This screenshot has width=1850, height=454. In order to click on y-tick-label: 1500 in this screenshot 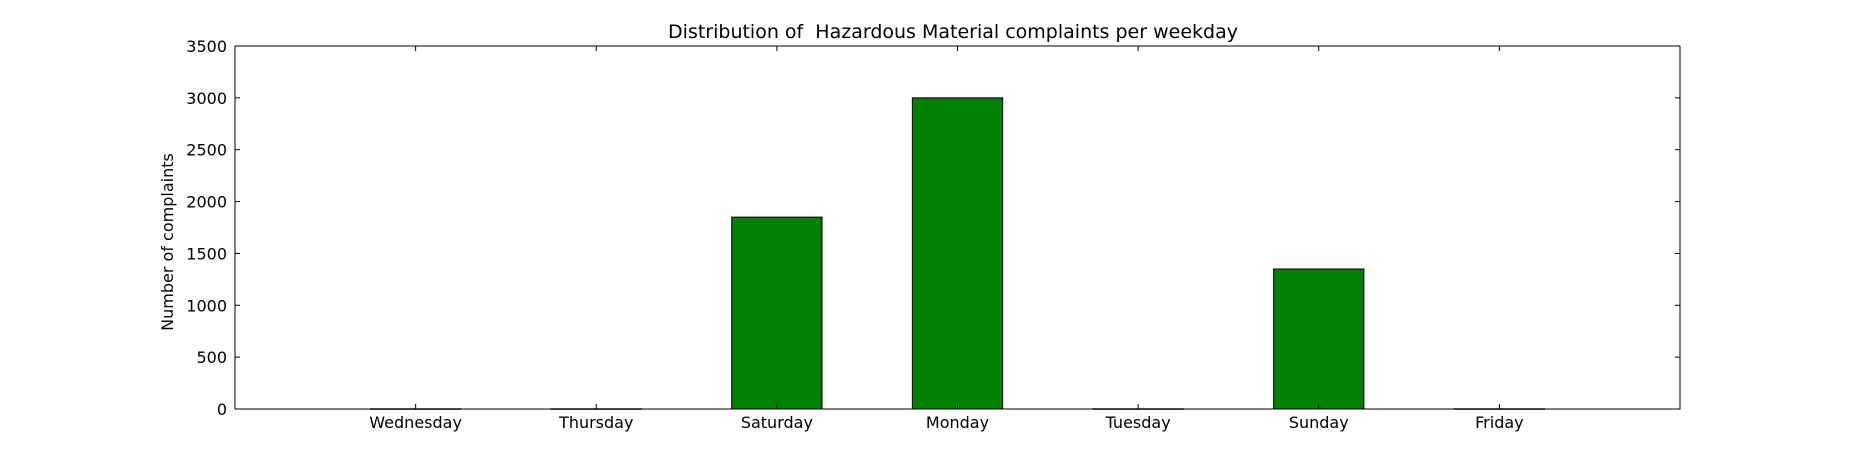, I will do `click(206, 253)`.